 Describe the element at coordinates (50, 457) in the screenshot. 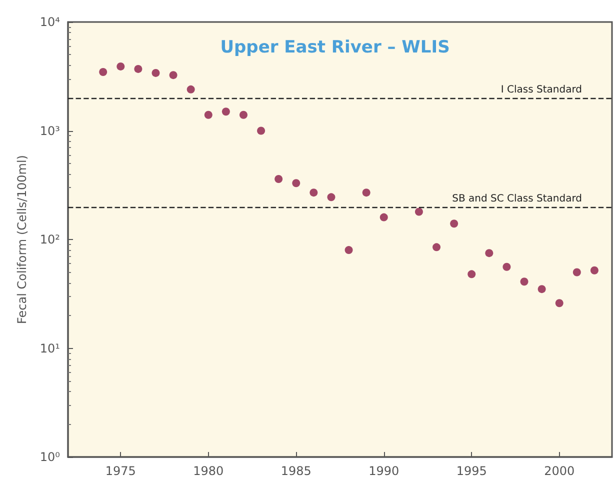

I see `y-tick-label: 10⁰` at that location.